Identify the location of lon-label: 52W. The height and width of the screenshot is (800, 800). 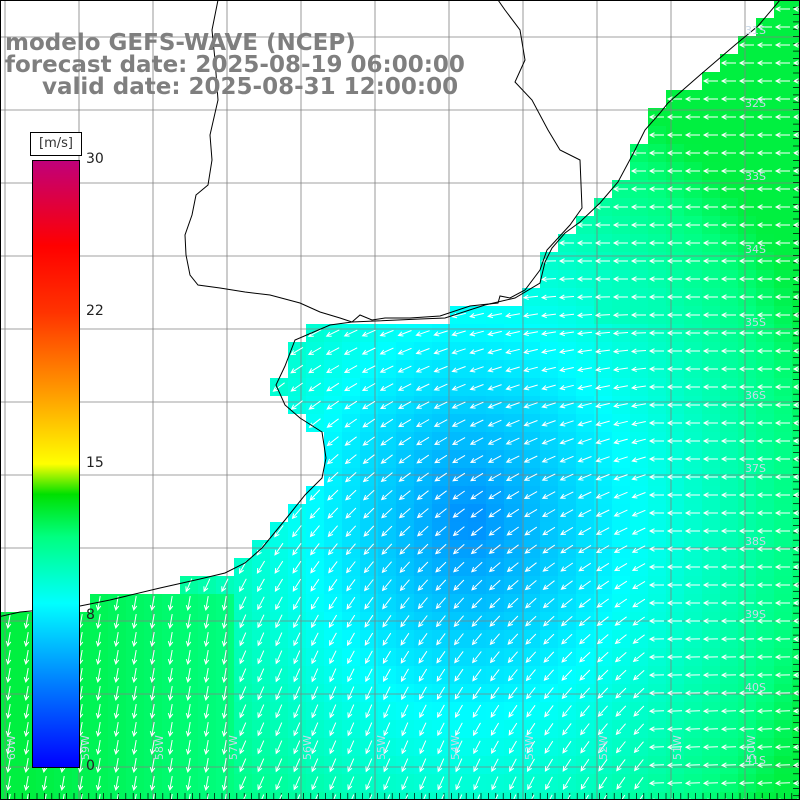
(603, 747).